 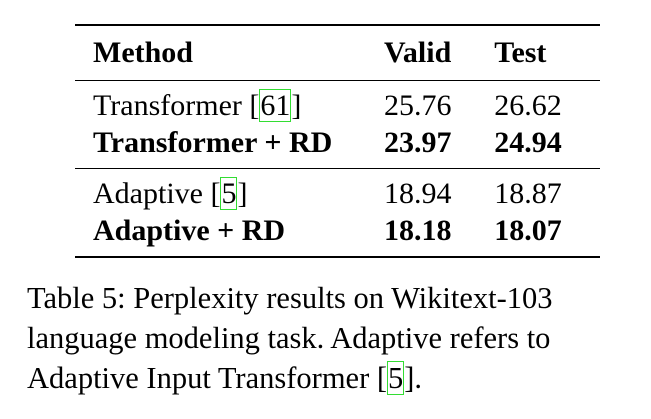 I want to click on test-cell: 18.87, so click(x=528, y=193).